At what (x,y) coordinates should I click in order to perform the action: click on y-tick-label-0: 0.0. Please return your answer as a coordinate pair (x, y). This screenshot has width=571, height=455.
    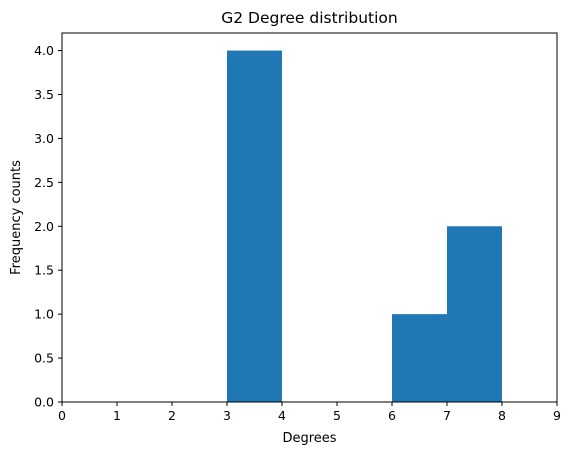
    Looking at the image, I should click on (44, 402).